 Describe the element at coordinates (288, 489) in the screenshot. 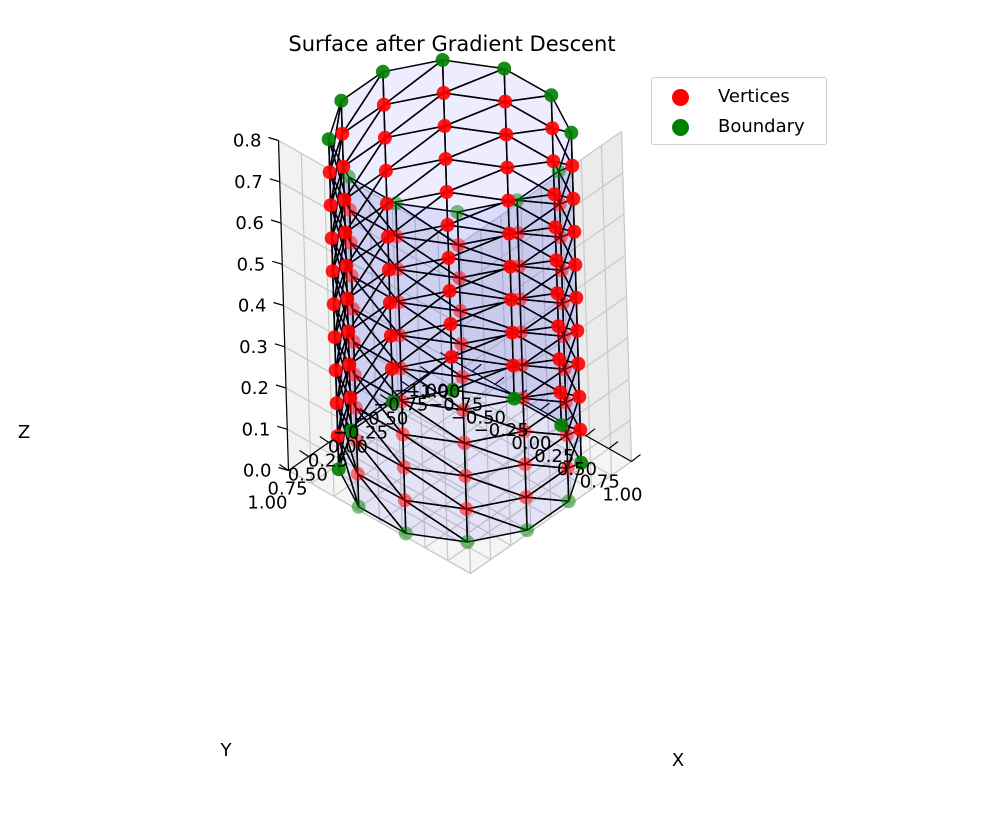

I see `y-tick-label: 0.75` at that location.